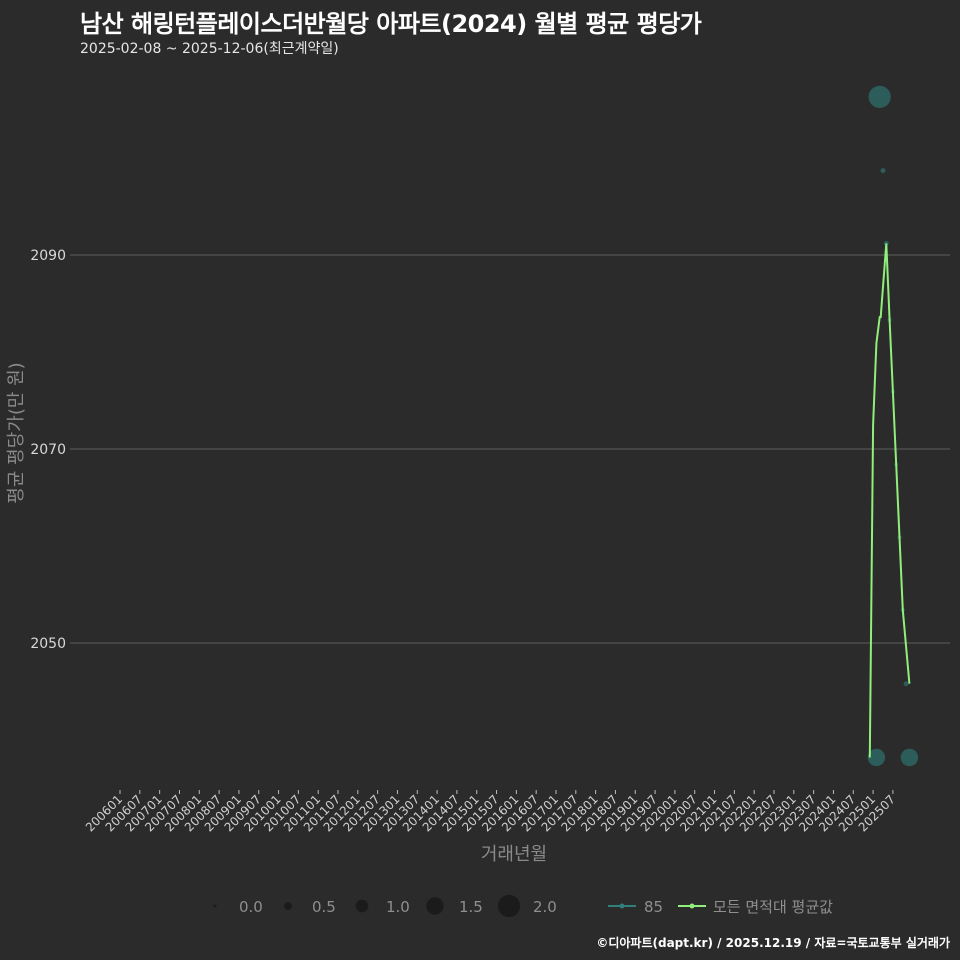 This screenshot has height=960, width=960. I want to click on legend-label-average: 모든 면적대 평균값, so click(773, 907).